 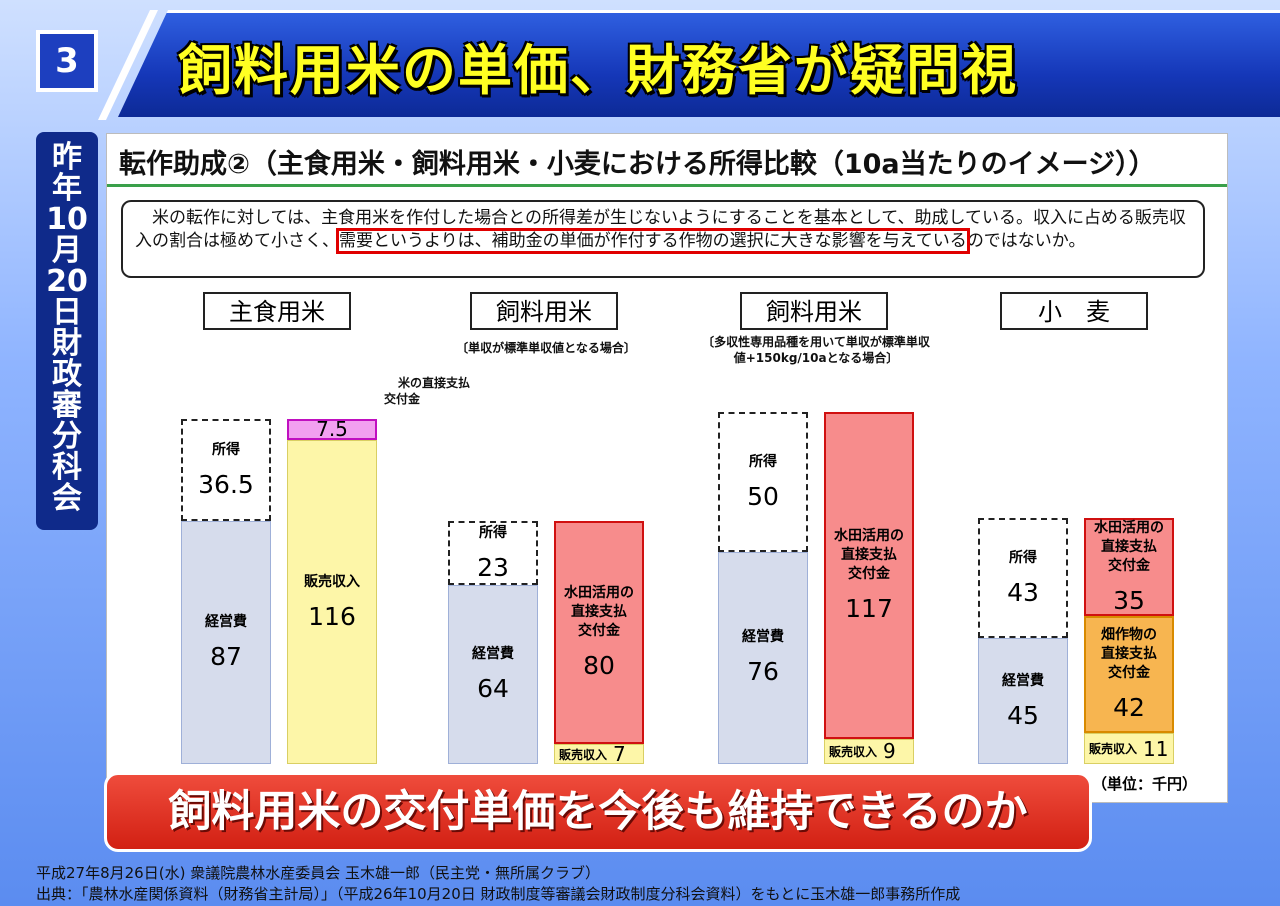 What do you see at coordinates (67, 219) in the screenshot?
I see `side-label-char: 10` at bounding box center [67, 219].